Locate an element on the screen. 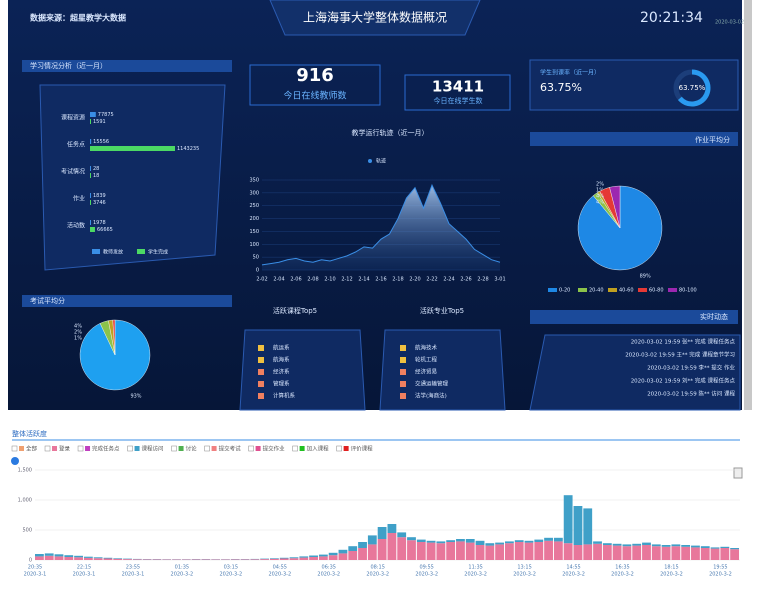  list-title: 活跃课程Top5 is located at coordinates (295, 310).